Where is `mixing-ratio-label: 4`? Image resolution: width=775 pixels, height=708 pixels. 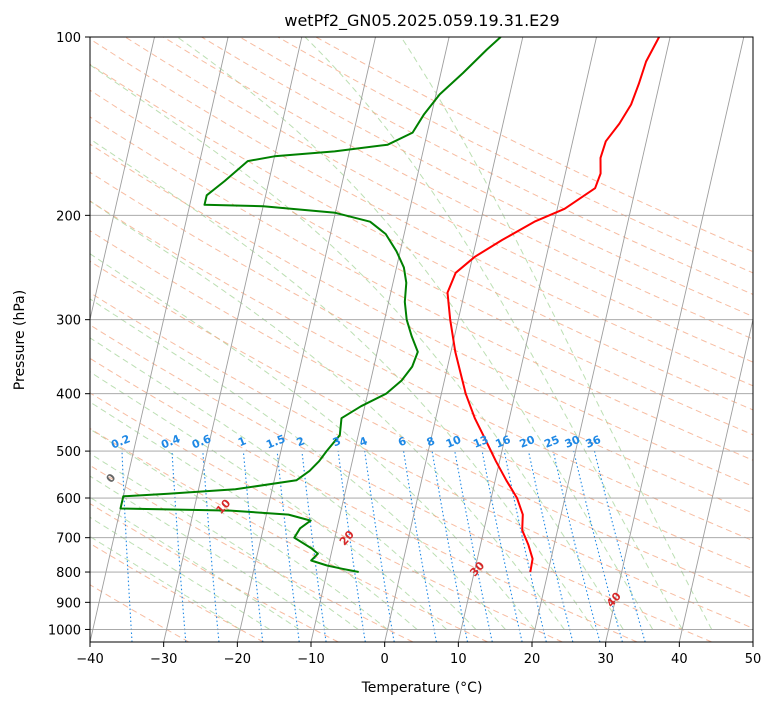
mixing-ratio-label: 4 is located at coordinates (363, 441).